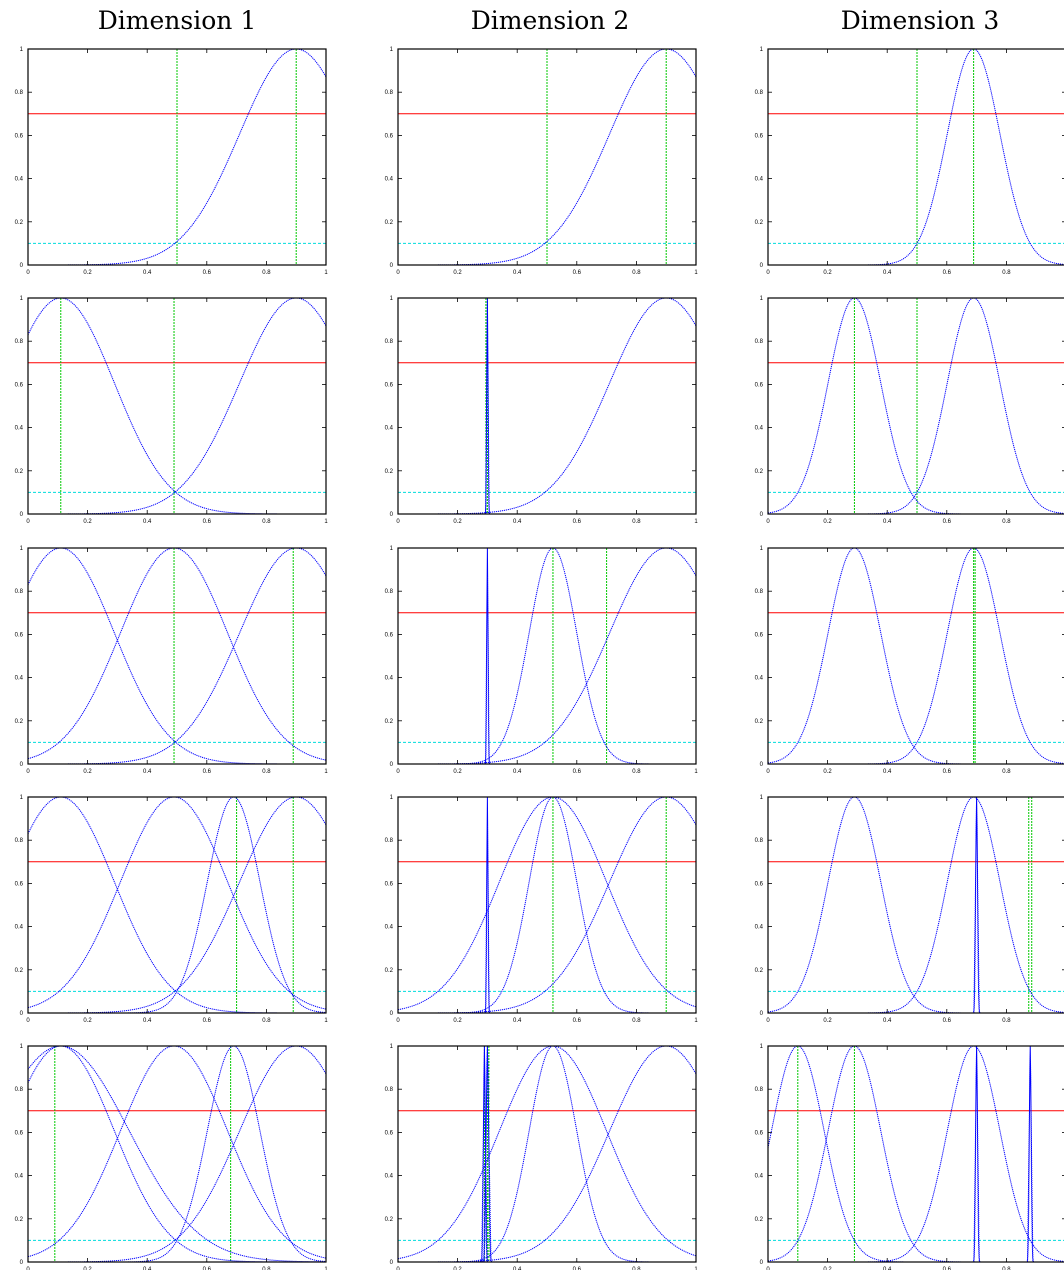  Describe the element at coordinates (920, 20) in the screenshot. I see `column-title-dimension-3: Dimension 3` at that location.